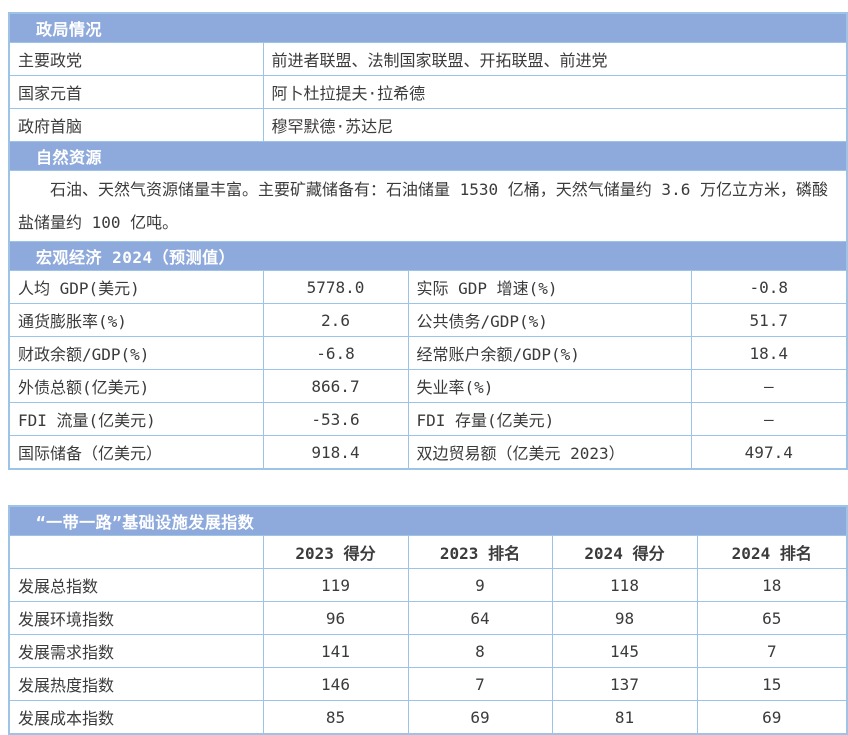 The height and width of the screenshot is (735, 848). What do you see at coordinates (335, 419) in the screenshot?
I see `macro-value: -53.6` at bounding box center [335, 419].